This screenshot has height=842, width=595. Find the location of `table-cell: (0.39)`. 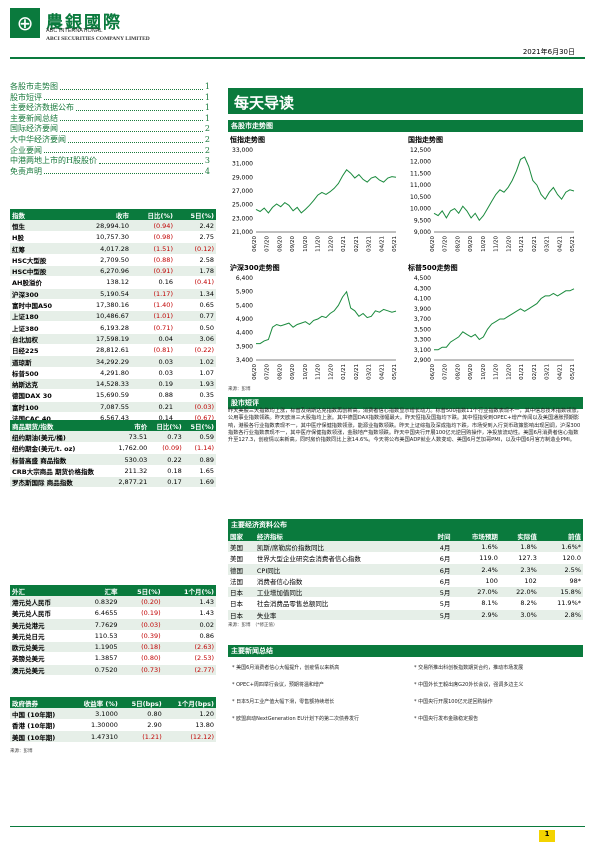

table-cell: (0.39) is located at coordinates (141, 636).